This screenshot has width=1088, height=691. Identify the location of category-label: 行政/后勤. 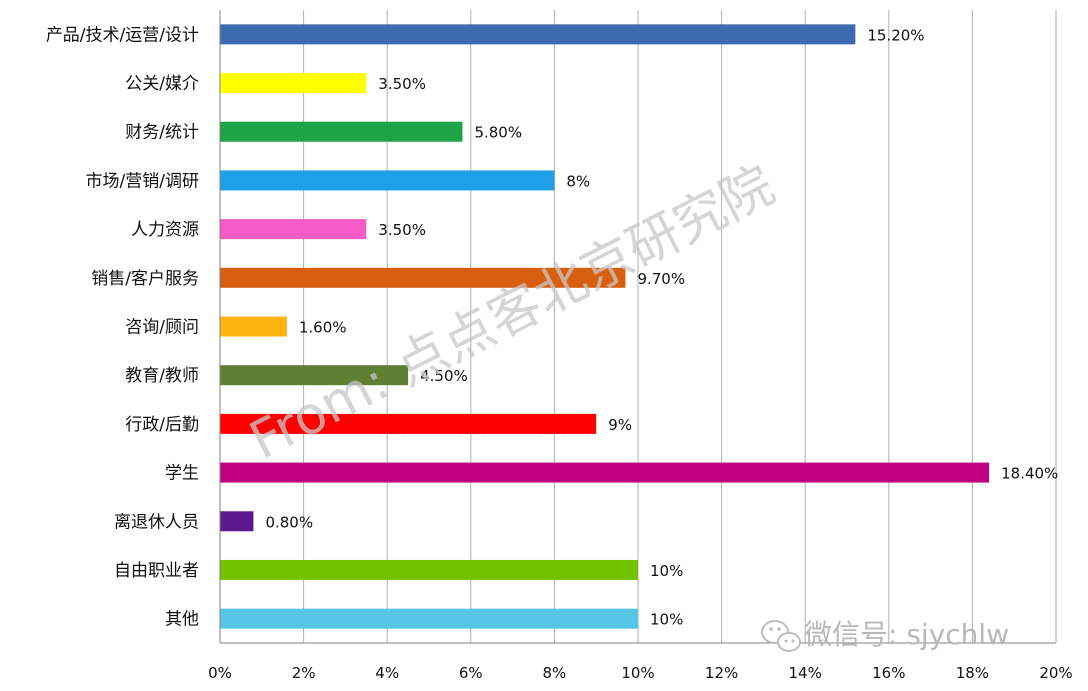
(162, 425).